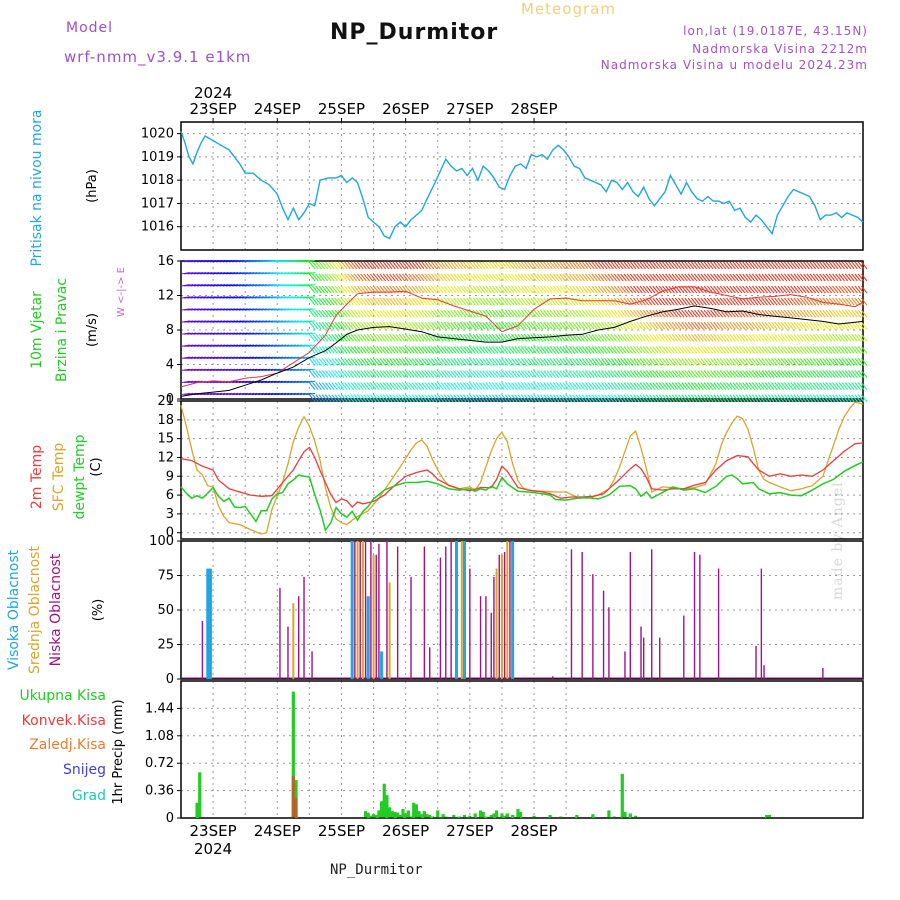  What do you see at coordinates (568, 9) in the screenshot?
I see `page-subtitle: Meteogram` at bounding box center [568, 9].